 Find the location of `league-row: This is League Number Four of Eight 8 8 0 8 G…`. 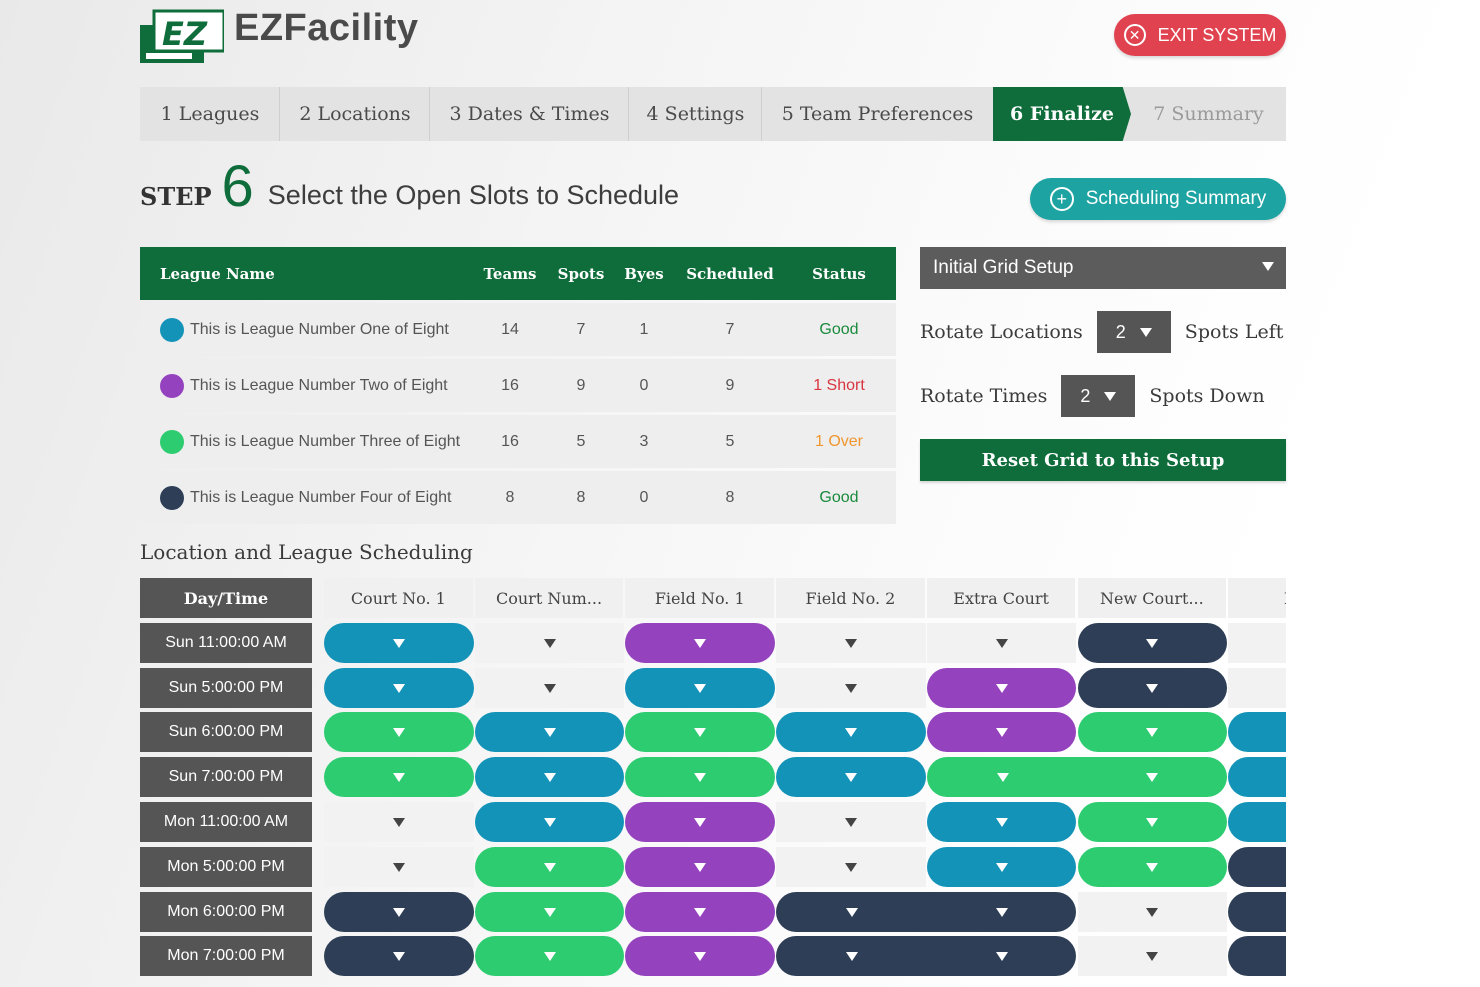

league-row: This is League Number Four of Eight 8 8 0 8 G… is located at coordinates (518, 497).